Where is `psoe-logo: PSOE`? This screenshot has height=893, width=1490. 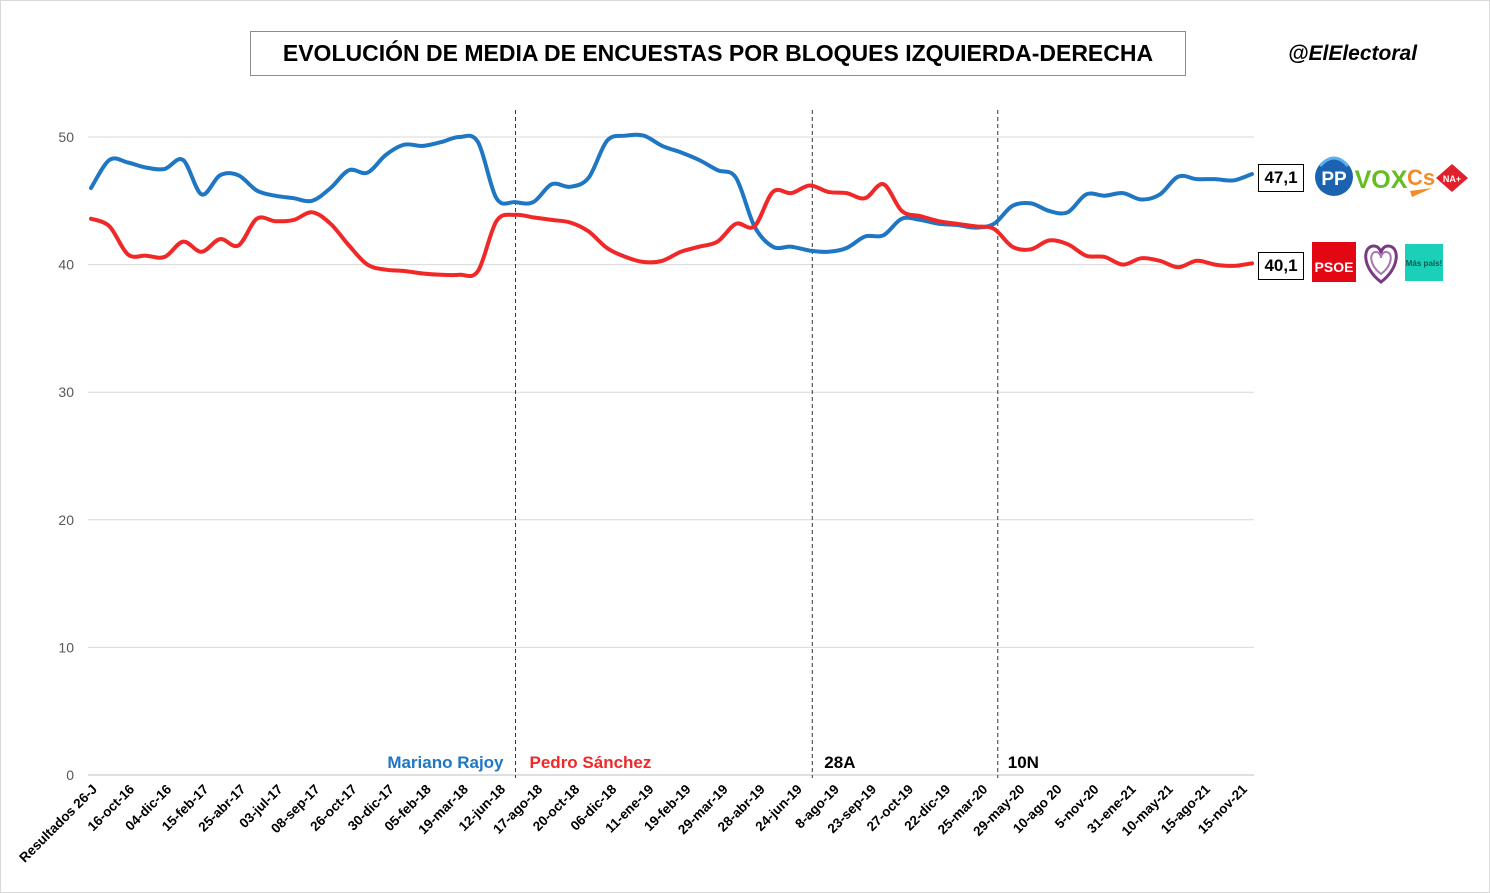
psoe-logo: PSOE is located at coordinates (1334, 262).